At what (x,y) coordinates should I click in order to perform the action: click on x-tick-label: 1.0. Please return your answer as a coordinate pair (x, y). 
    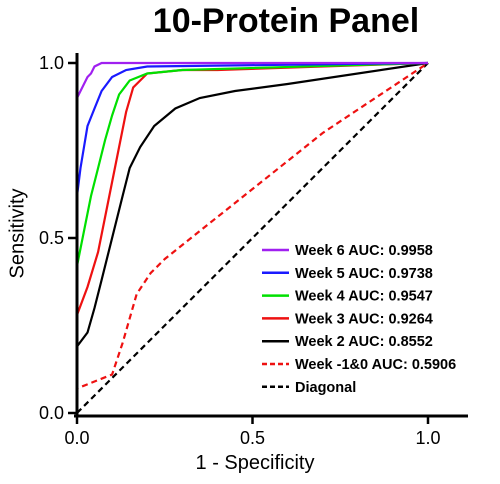
    Looking at the image, I should click on (427, 438).